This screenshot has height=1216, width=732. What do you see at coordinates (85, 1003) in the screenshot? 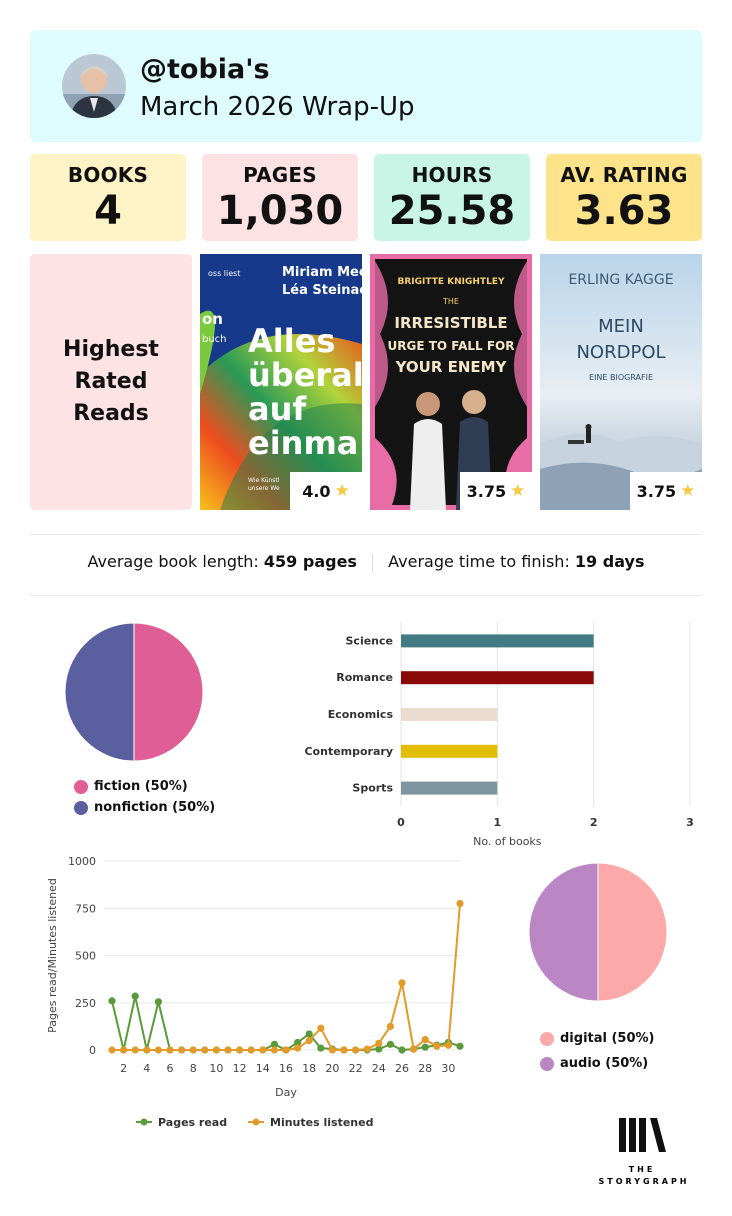
I see `line-y-tick-label: 250` at bounding box center [85, 1003].